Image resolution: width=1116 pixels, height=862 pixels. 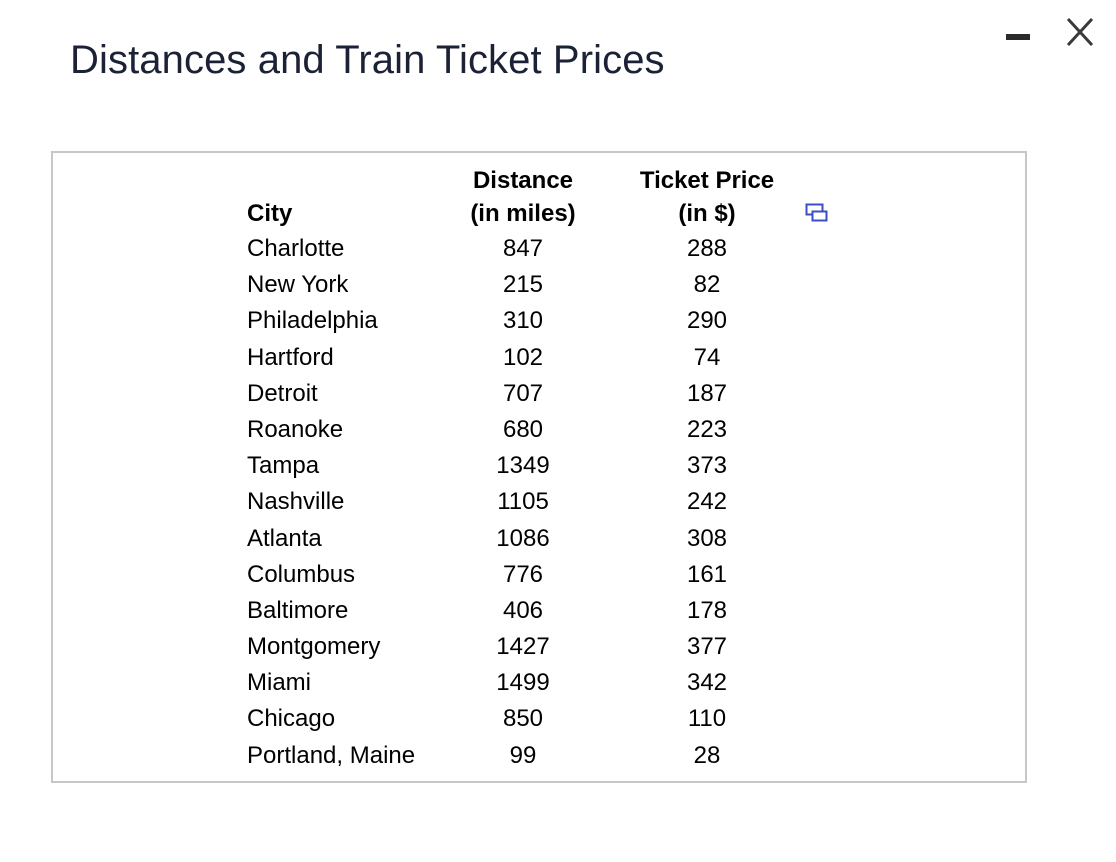 I want to click on cell-city: Detroit, so click(x=282, y=393).